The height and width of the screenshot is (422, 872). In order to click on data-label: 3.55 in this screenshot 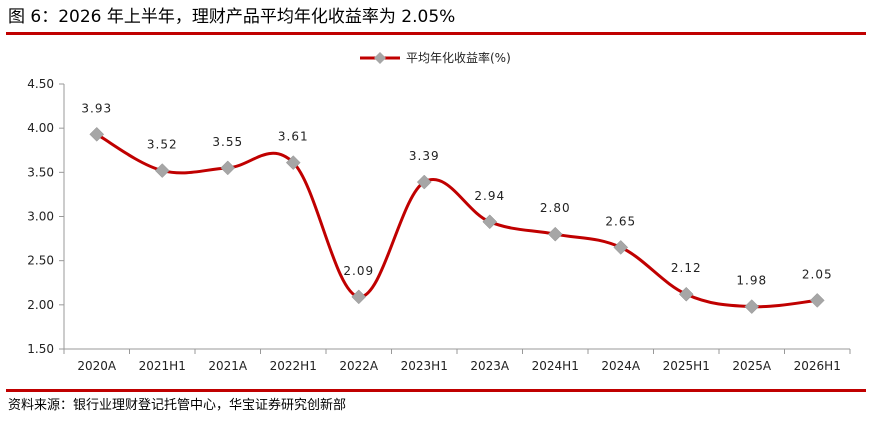, I will do `click(227, 142)`.